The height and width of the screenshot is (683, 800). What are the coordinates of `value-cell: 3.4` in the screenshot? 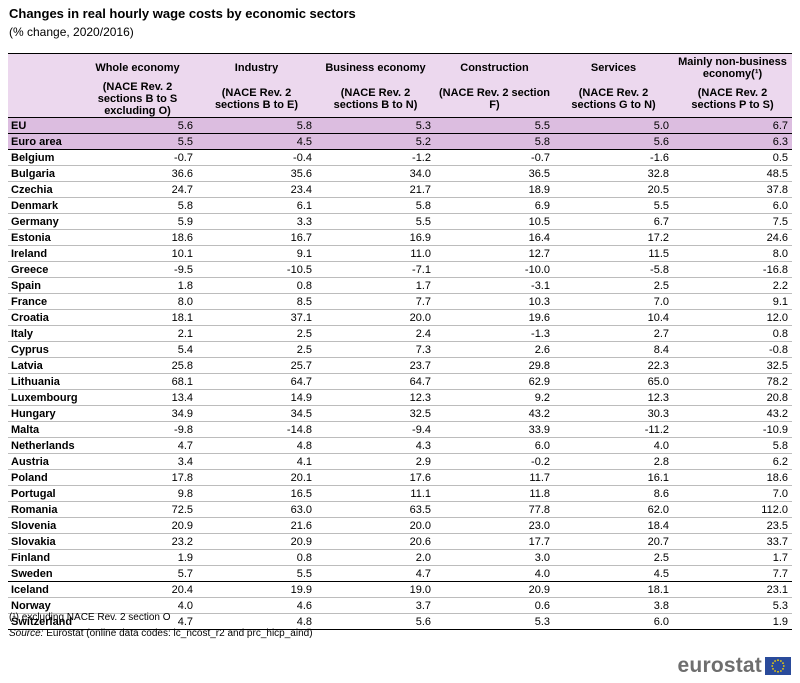 It's located at (137, 461).